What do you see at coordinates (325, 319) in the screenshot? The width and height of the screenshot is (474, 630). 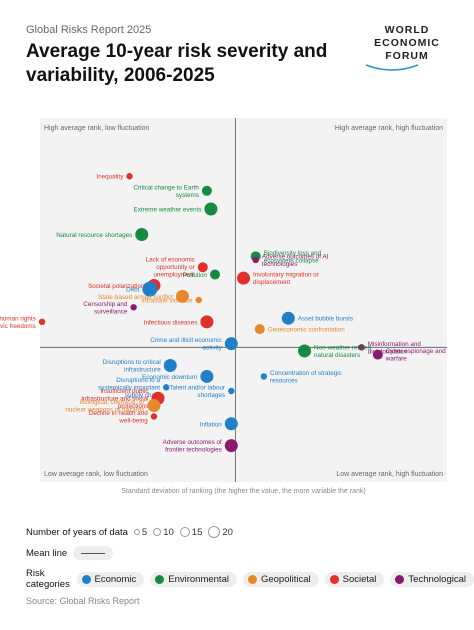 I see `point-label-16: Asset bubble bursts` at bounding box center [325, 319].